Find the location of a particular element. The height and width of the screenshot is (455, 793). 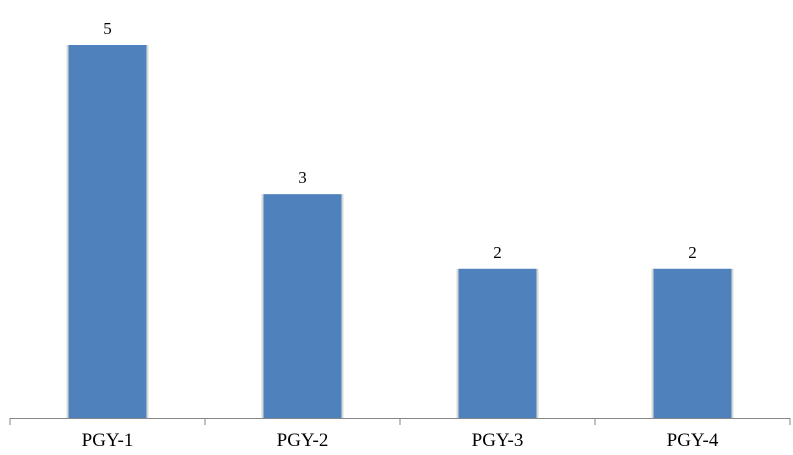

data-label-pgy-4: 2 is located at coordinates (692, 252).